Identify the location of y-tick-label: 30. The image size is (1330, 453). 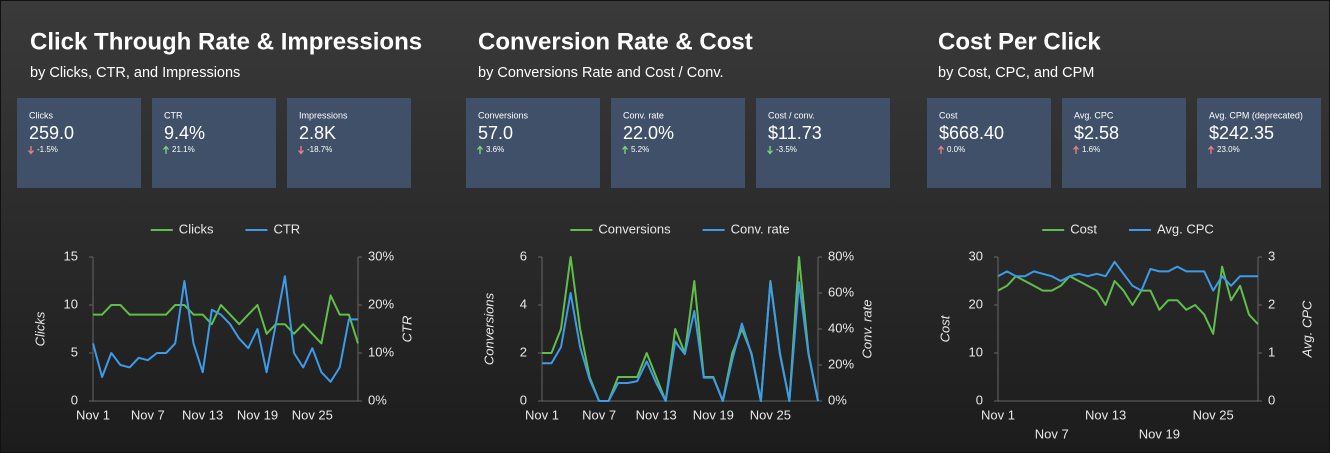
(976, 255).